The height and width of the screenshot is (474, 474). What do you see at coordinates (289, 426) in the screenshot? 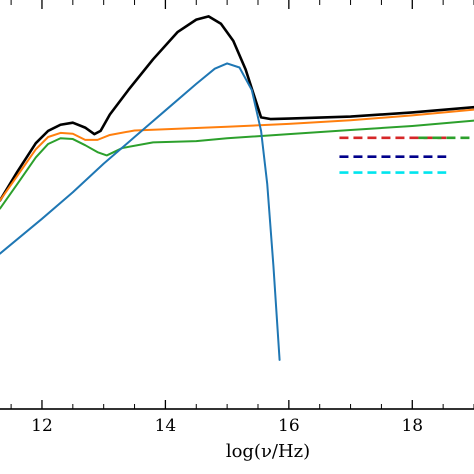
I see `x-tick-label: 16` at bounding box center [289, 426].